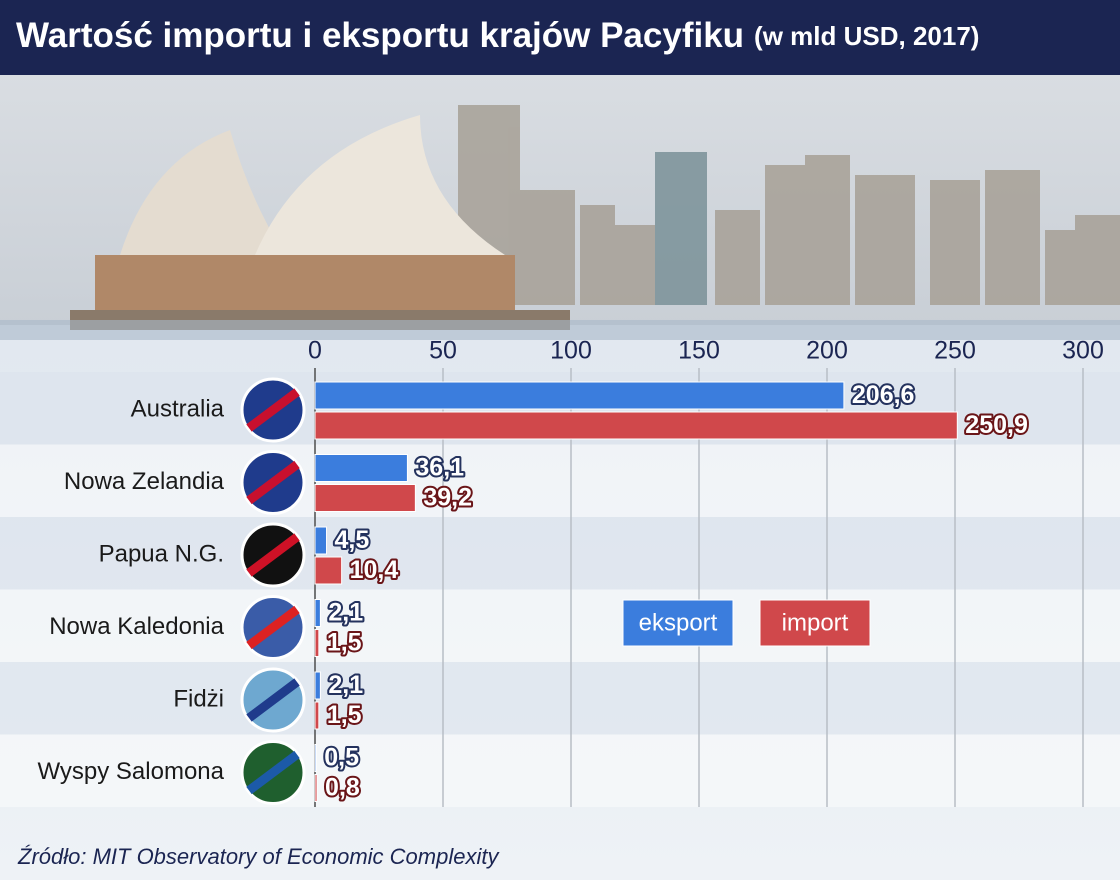  Describe the element at coordinates (883, 395) in the screenshot. I see `value-label: 206,6` at that location.